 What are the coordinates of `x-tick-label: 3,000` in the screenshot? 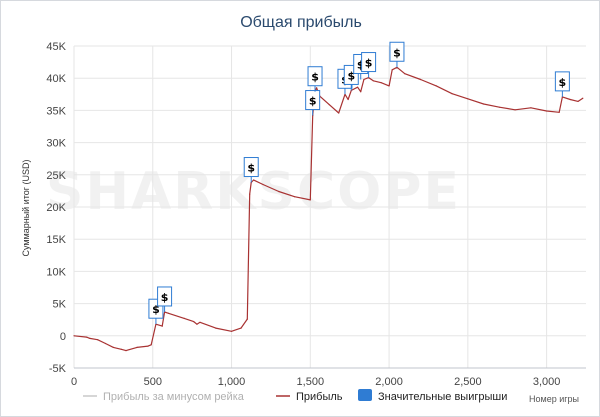 It's located at (547, 382).